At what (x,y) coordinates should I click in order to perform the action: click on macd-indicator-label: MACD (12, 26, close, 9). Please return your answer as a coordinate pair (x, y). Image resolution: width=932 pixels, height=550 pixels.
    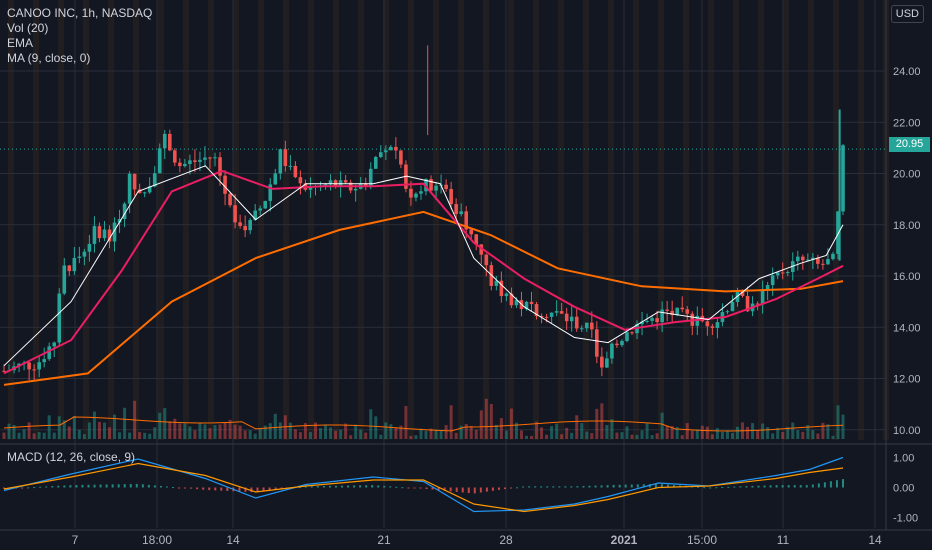
    Looking at the image, I should click on (71, 457).